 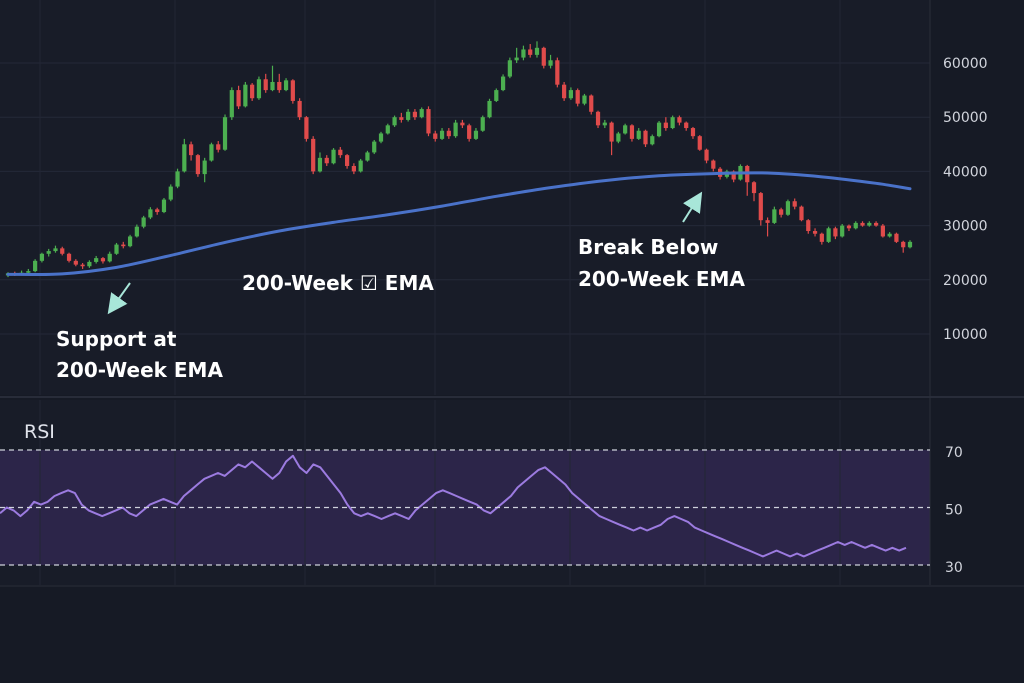 I want to click on break-arrow, so click(x=692, y=207).